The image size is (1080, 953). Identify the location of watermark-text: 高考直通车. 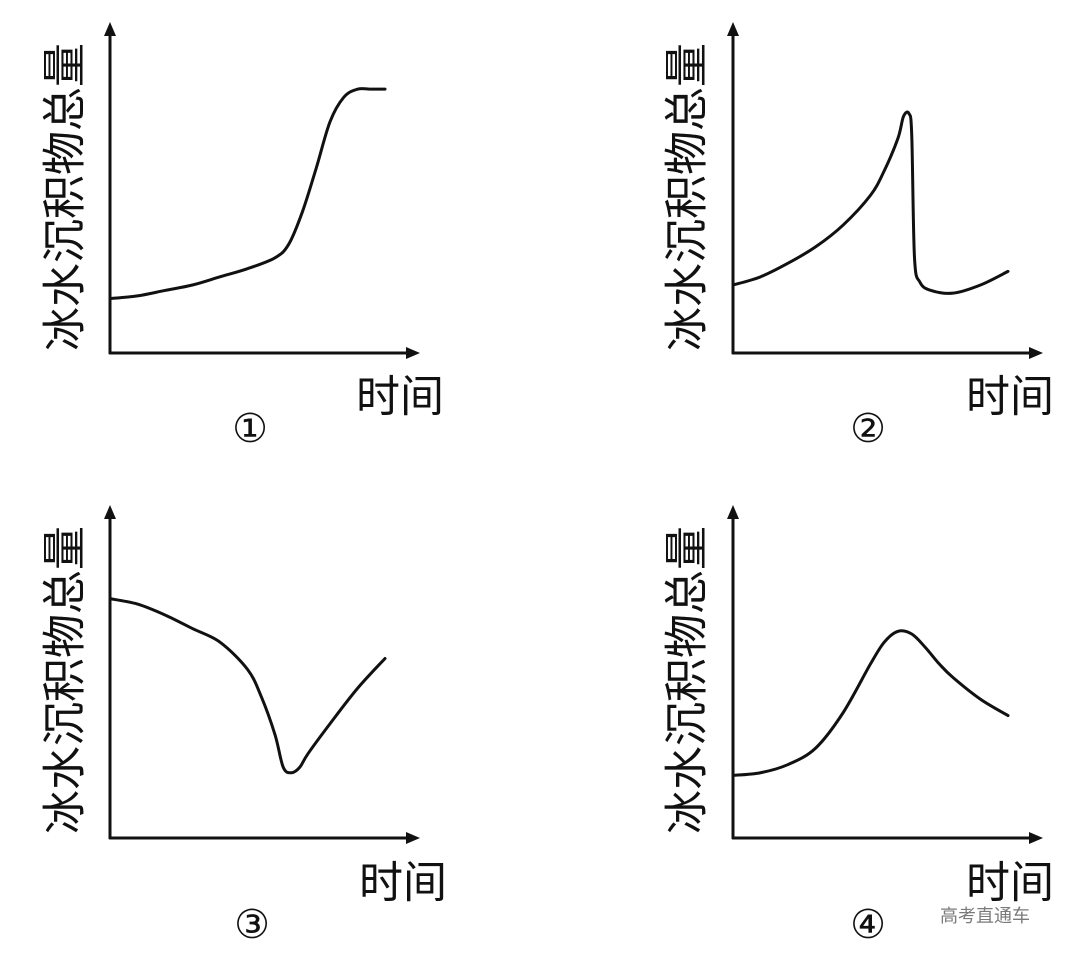
(985, 916).